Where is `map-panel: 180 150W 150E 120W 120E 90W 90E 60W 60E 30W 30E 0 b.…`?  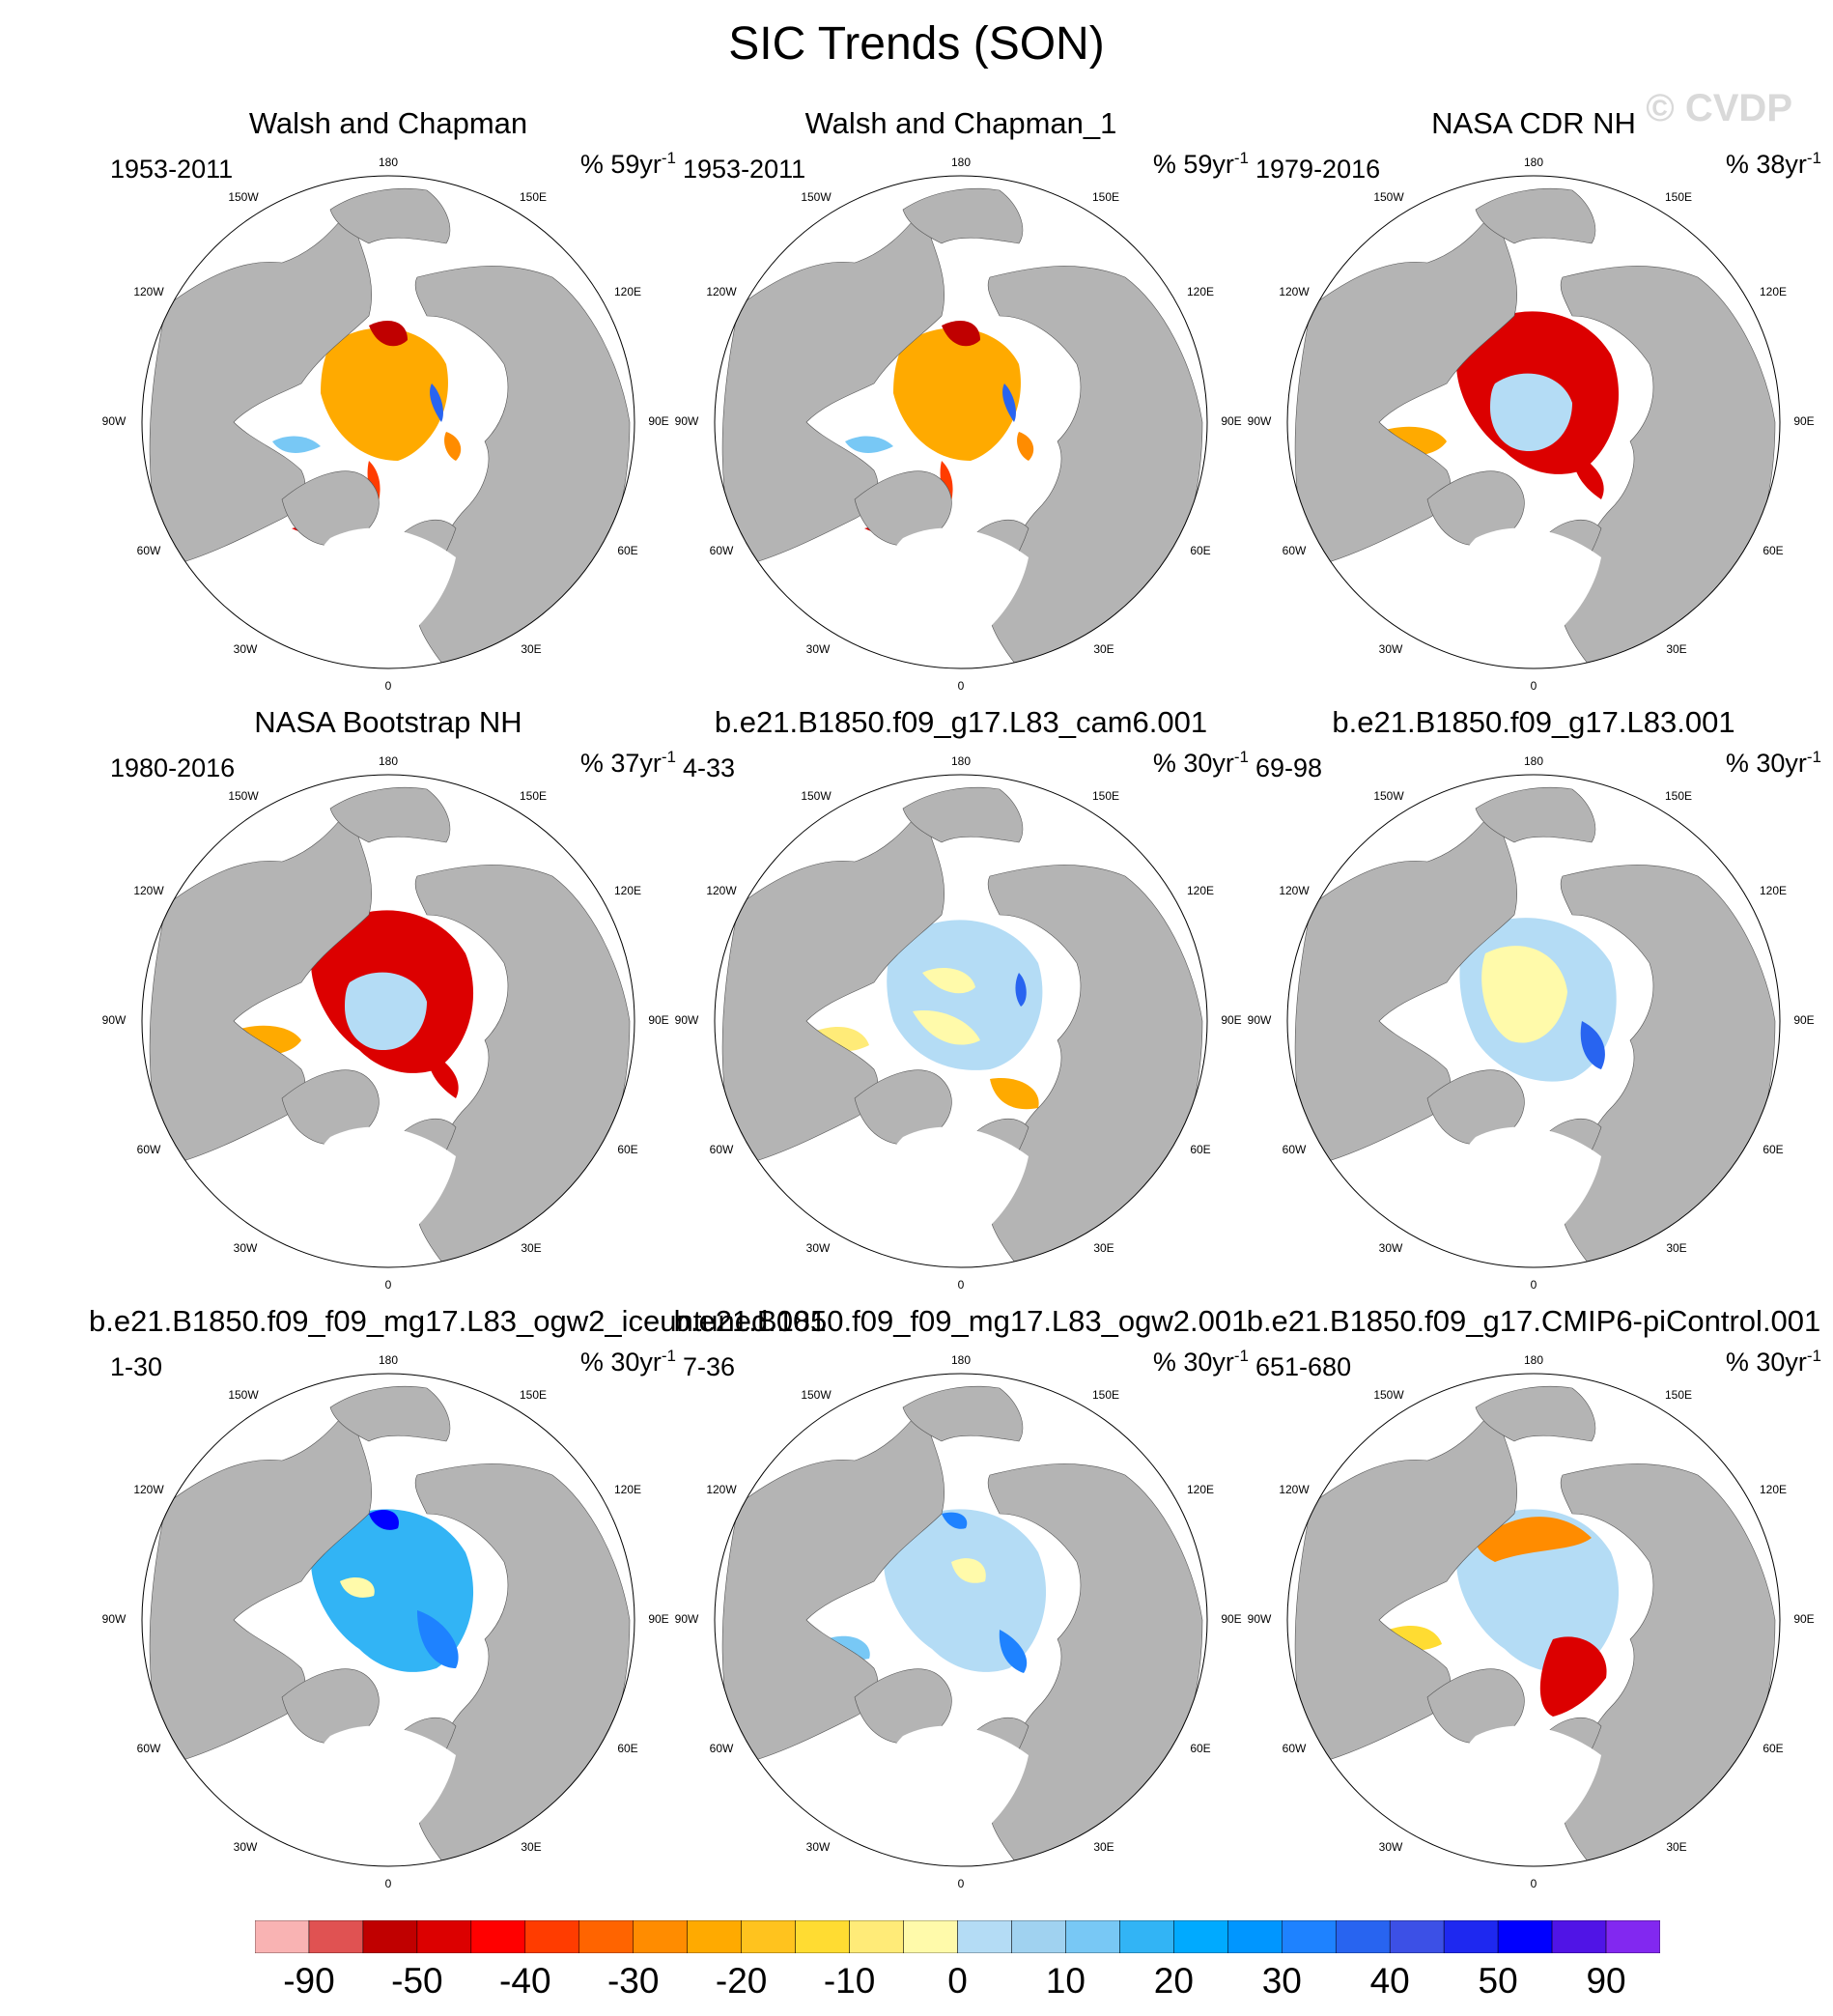
map-panel: 180 150W 150E 120W 120E 90W 90E 60W 60E 30W 30E 0 b.… is located at coordinates (1533, 1603).